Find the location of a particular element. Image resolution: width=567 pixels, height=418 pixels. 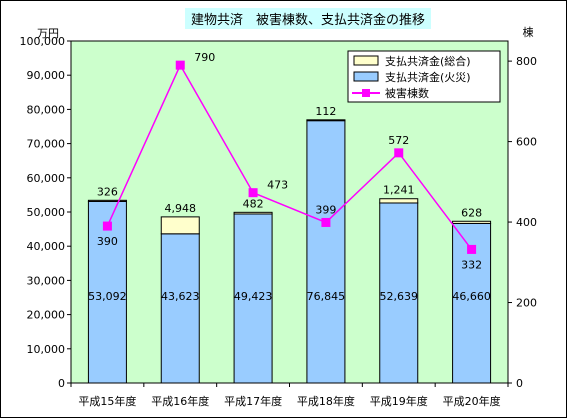

legend: 支払共済金(総合) 支払共済金(火災) 被害棟数 is located at coordinates (424, 76).